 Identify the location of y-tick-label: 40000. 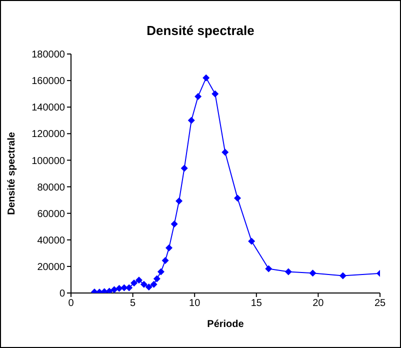
(51, 240).